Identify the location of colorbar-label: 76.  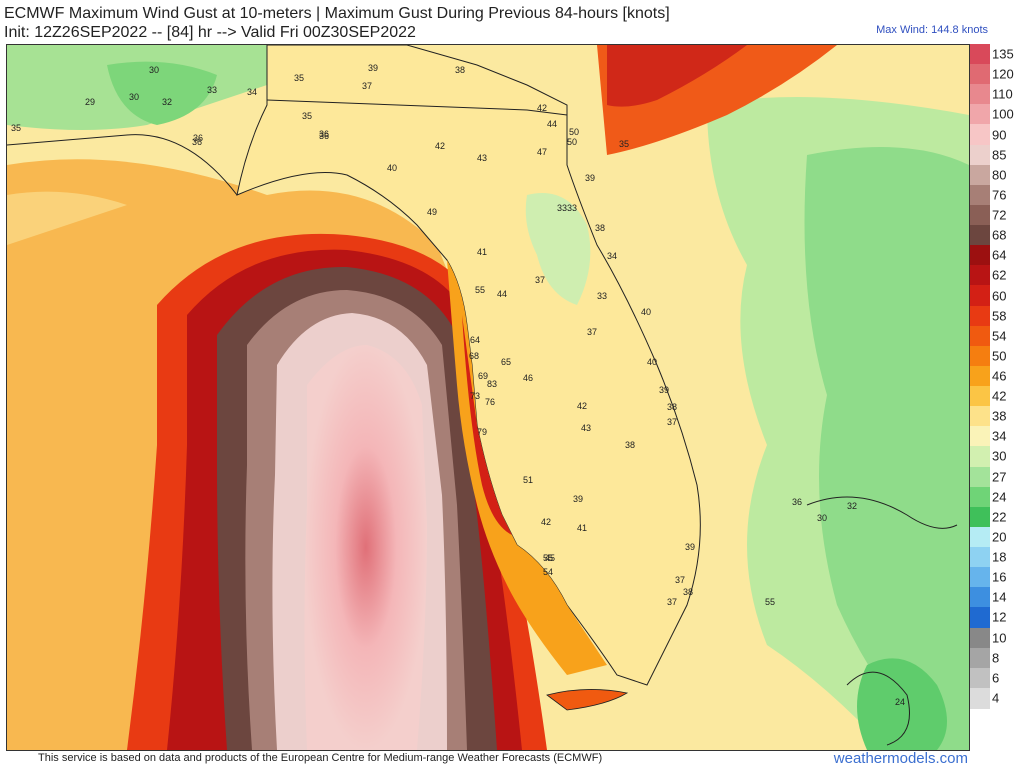
(999, 195).